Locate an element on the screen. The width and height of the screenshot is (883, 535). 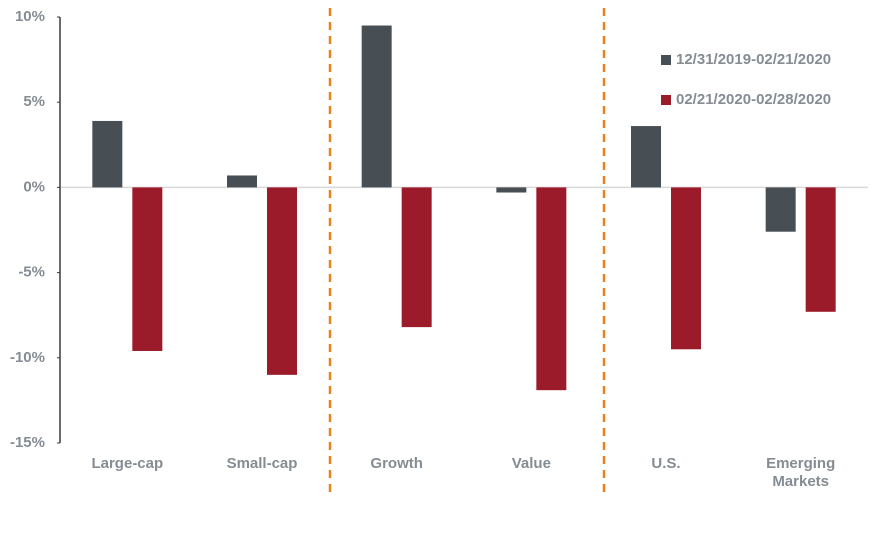
y-tick-label: -5% is located at coordinates (31, 272).